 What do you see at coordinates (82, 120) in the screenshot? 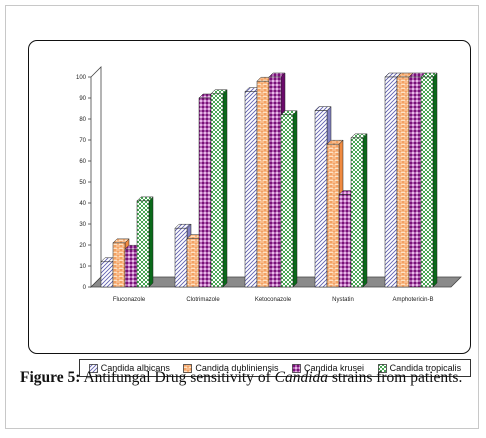
I see `y-tick-label: 80` at bounding box center [82, 120].